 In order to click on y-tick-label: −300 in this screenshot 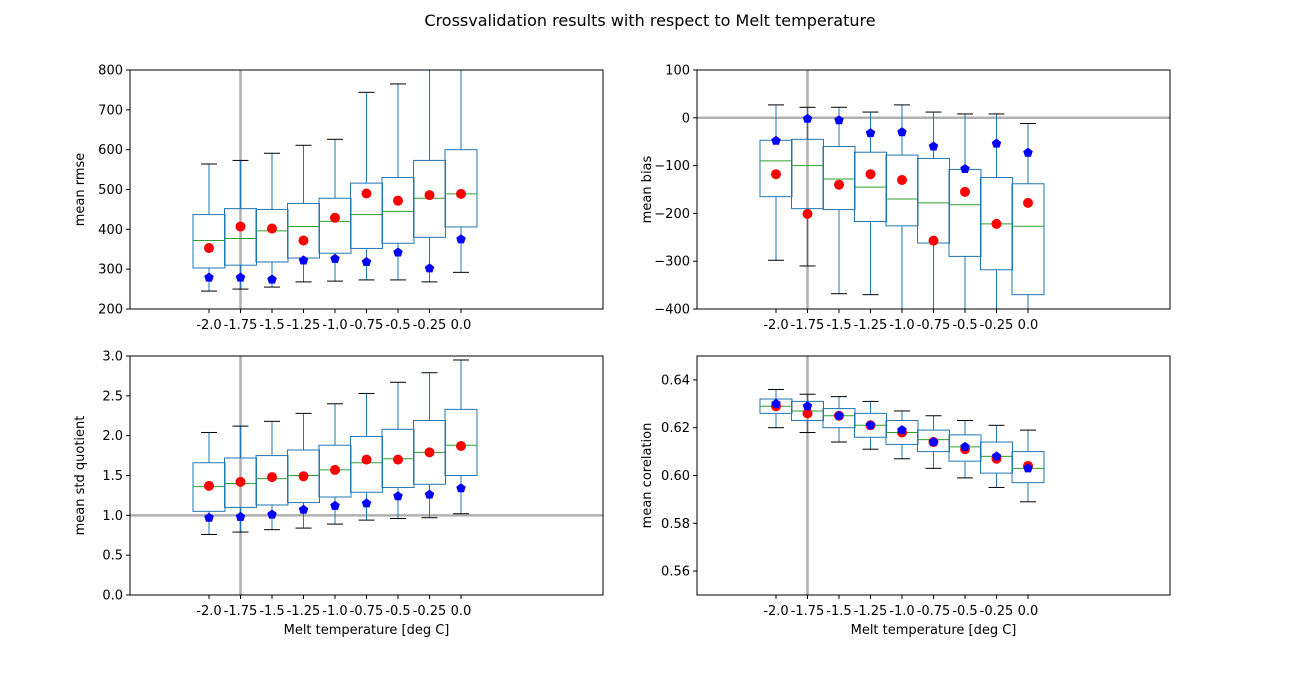, I will do `click(672, 262)`.